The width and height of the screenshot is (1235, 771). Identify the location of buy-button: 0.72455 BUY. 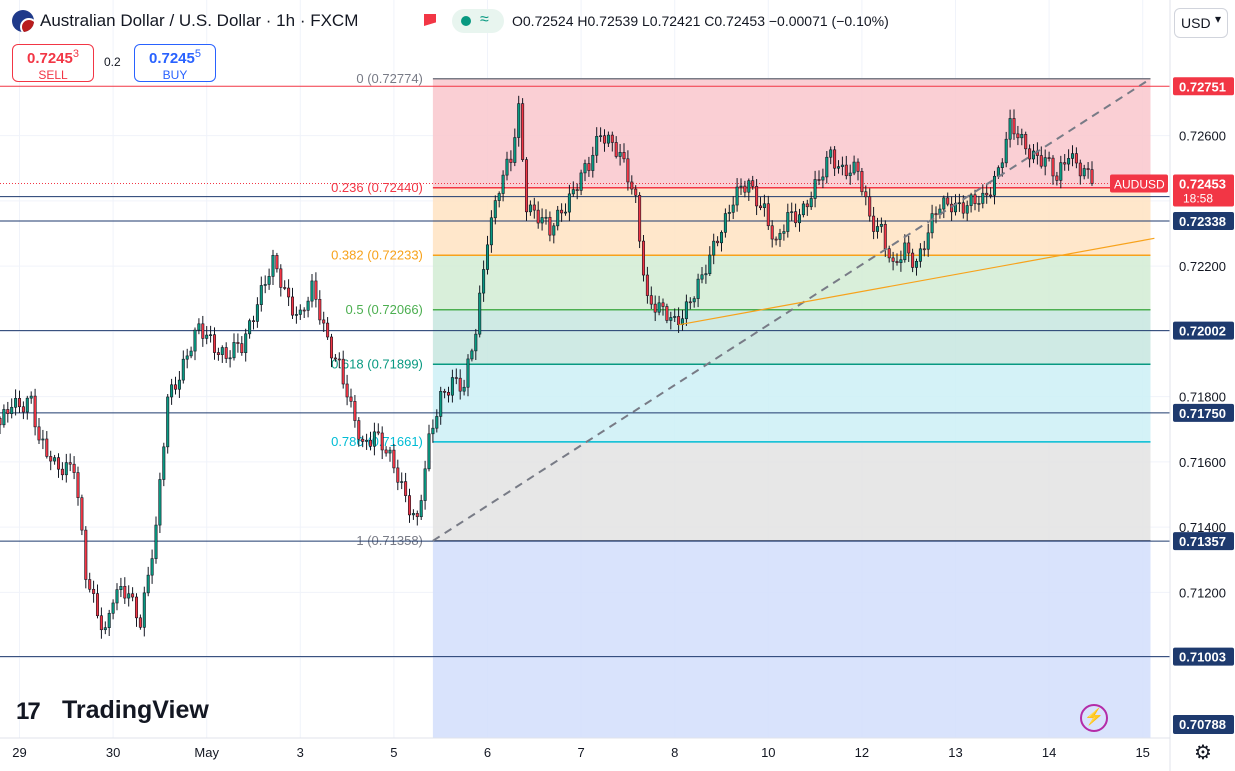
(175, 63).